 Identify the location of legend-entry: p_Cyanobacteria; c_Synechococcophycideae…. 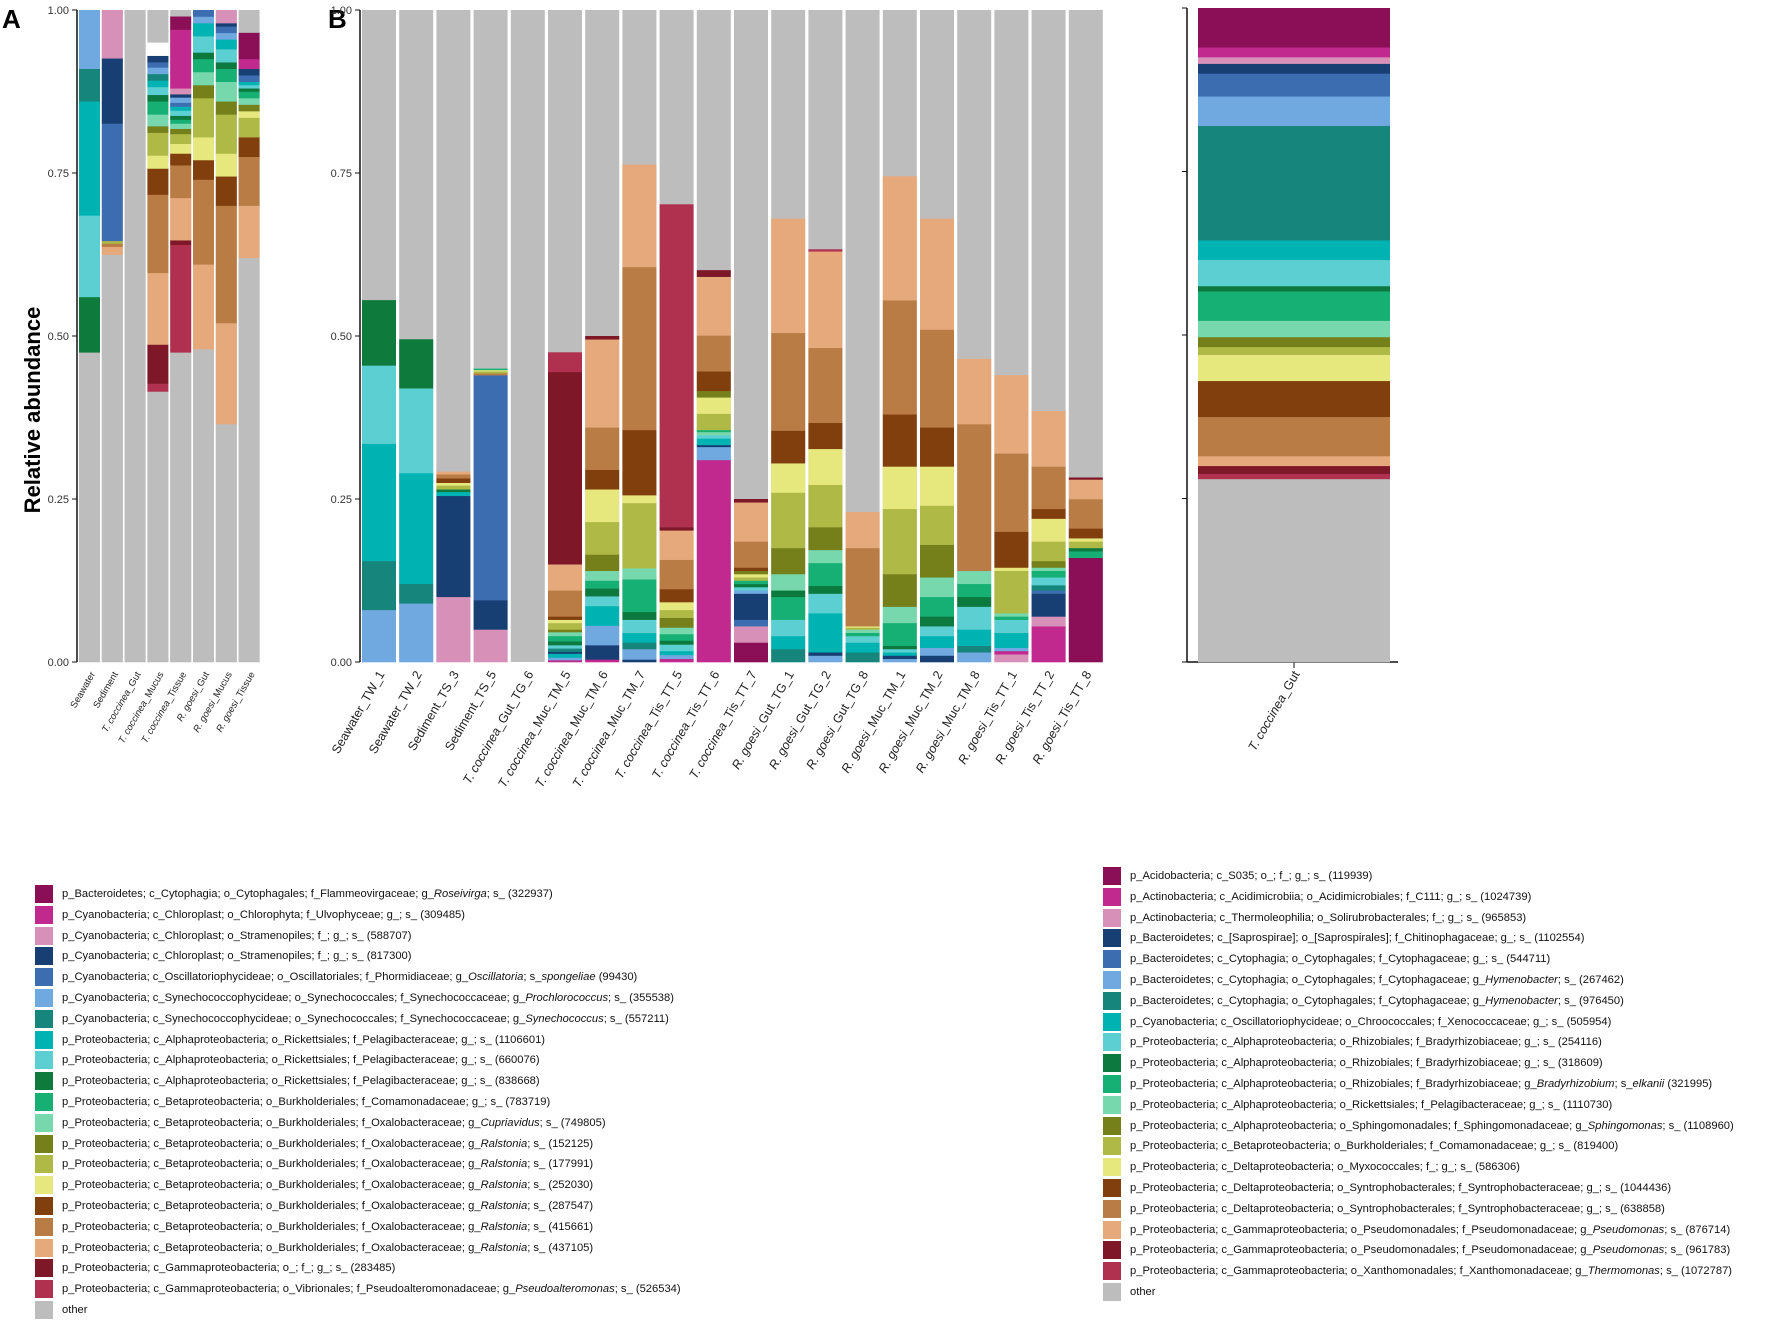
(545, 1019).